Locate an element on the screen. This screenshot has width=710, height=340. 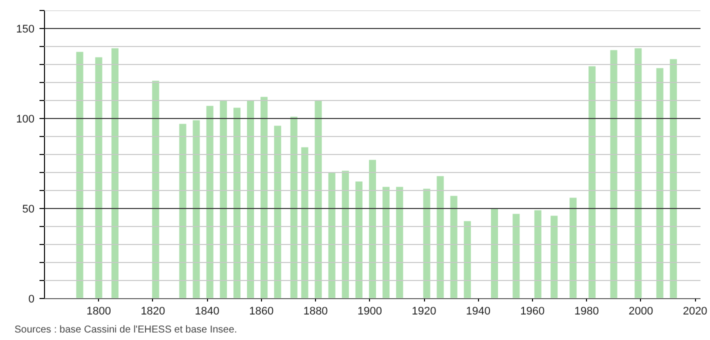
x-tick-label: 1920 is located at coordinates (424, 312).